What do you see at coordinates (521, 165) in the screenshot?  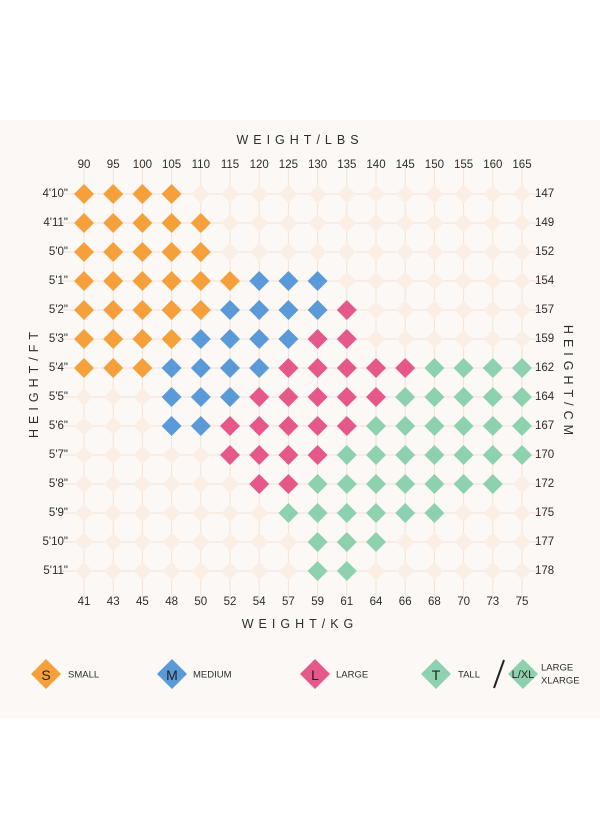 I see `tick-label-lbs: 165` at bounding box center [521, 165].